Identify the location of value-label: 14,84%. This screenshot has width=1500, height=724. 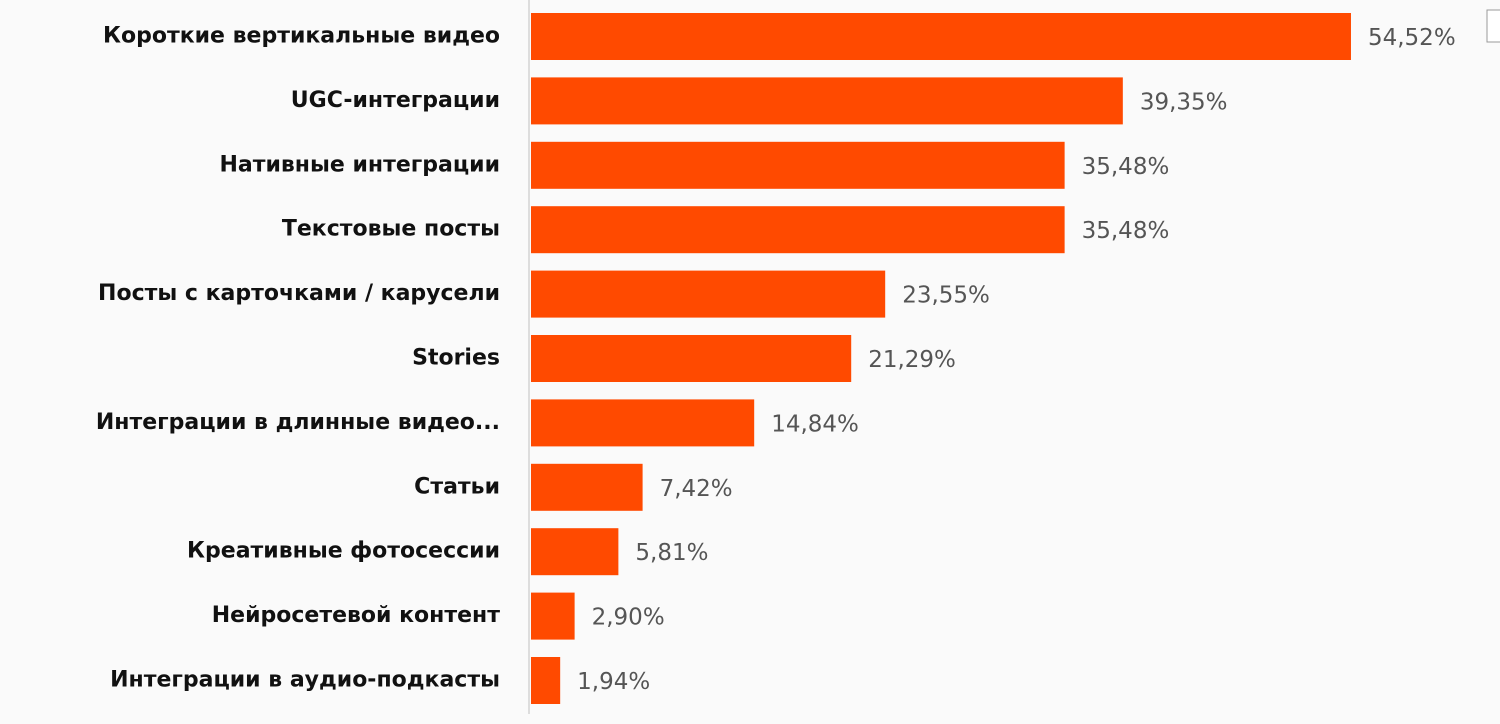
(815, 424).